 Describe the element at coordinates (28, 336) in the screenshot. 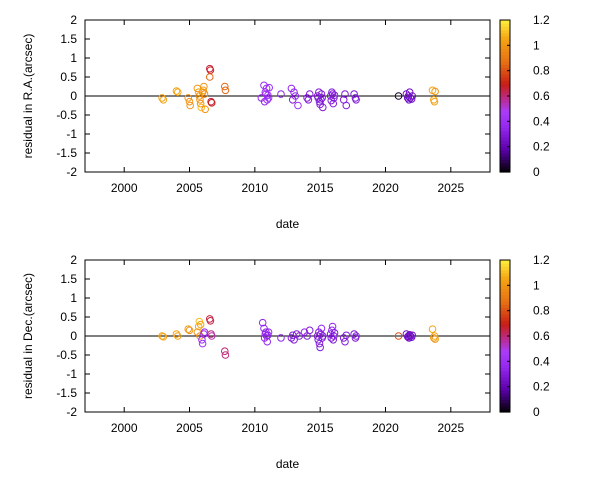

I see `y-axis-label: residual in Dec.(arcsec)` at that location.